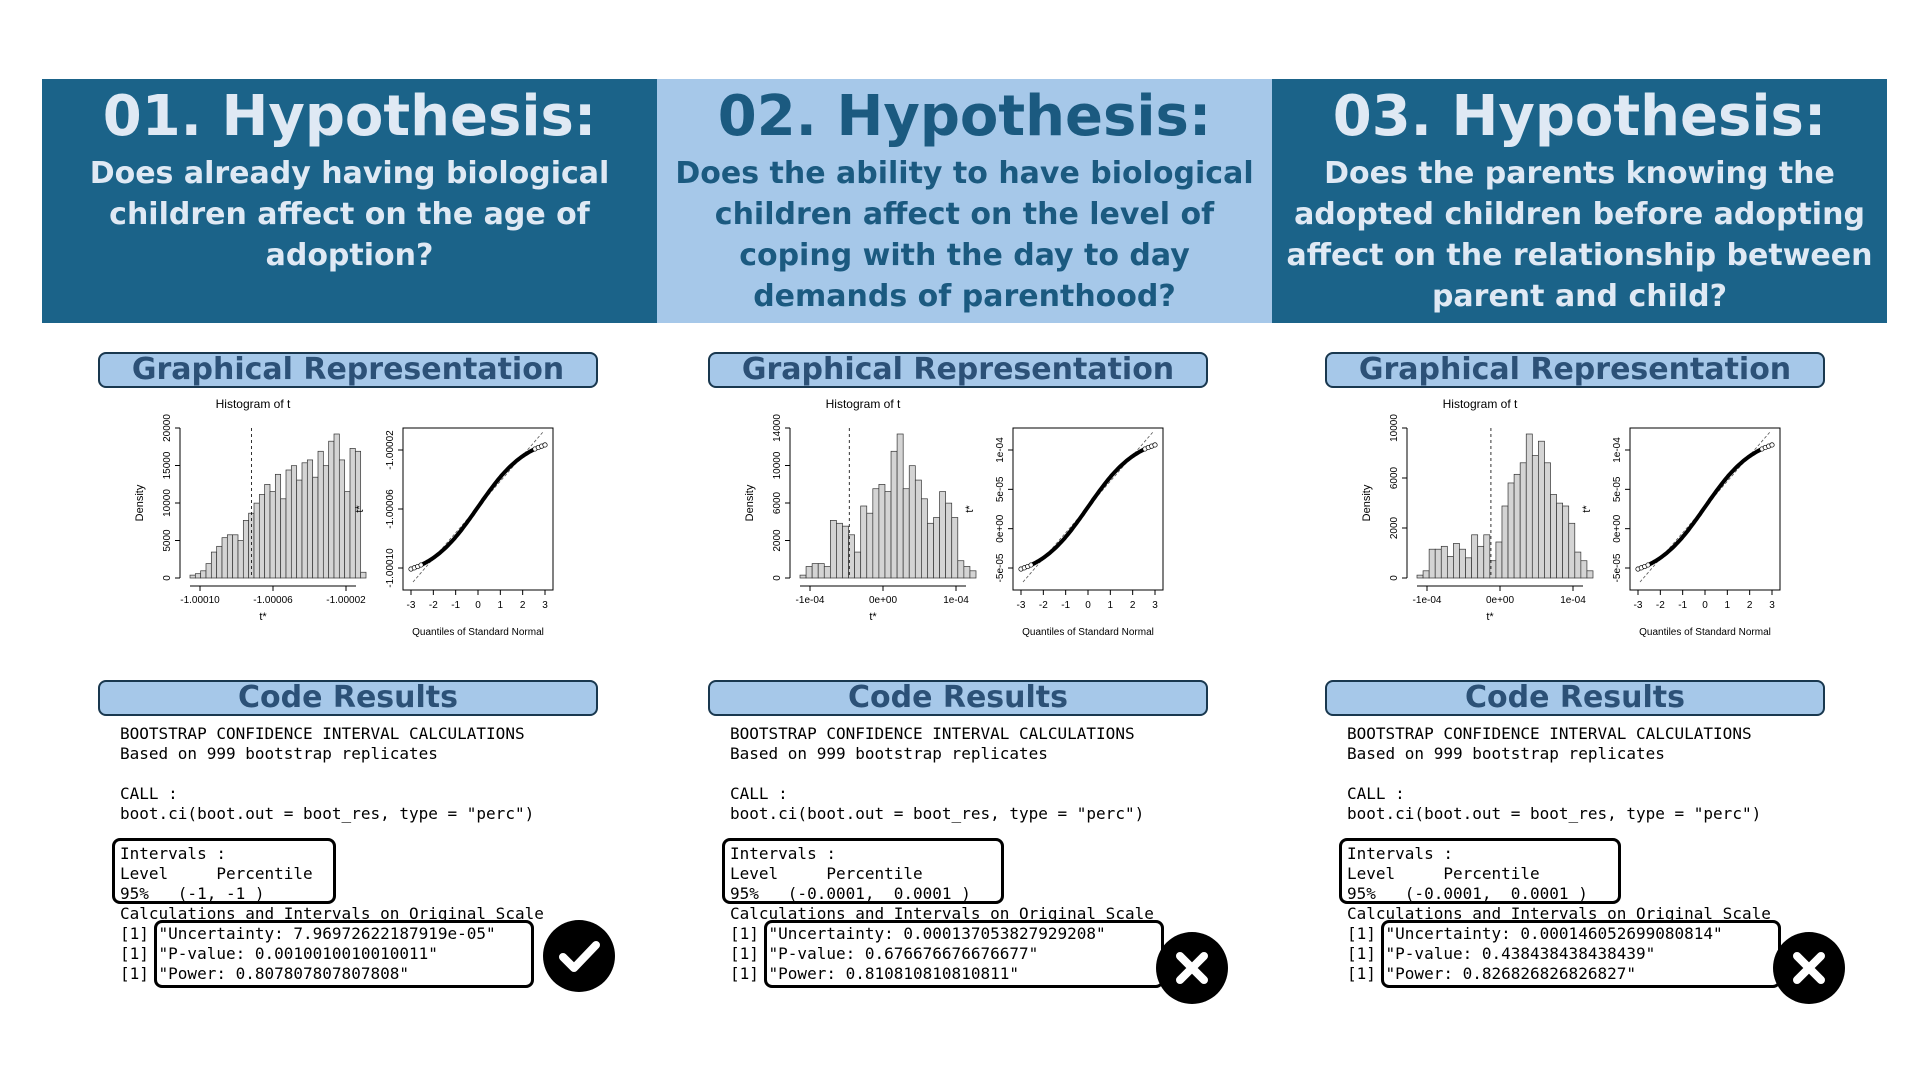 This screenshot has height=1080, width=1920. What do you see at coordinates (1705, 632) in the screenshot?
I see `qqplot-xlabel: Quantiles of Standard Normal` at bounding box center [1705, 632].